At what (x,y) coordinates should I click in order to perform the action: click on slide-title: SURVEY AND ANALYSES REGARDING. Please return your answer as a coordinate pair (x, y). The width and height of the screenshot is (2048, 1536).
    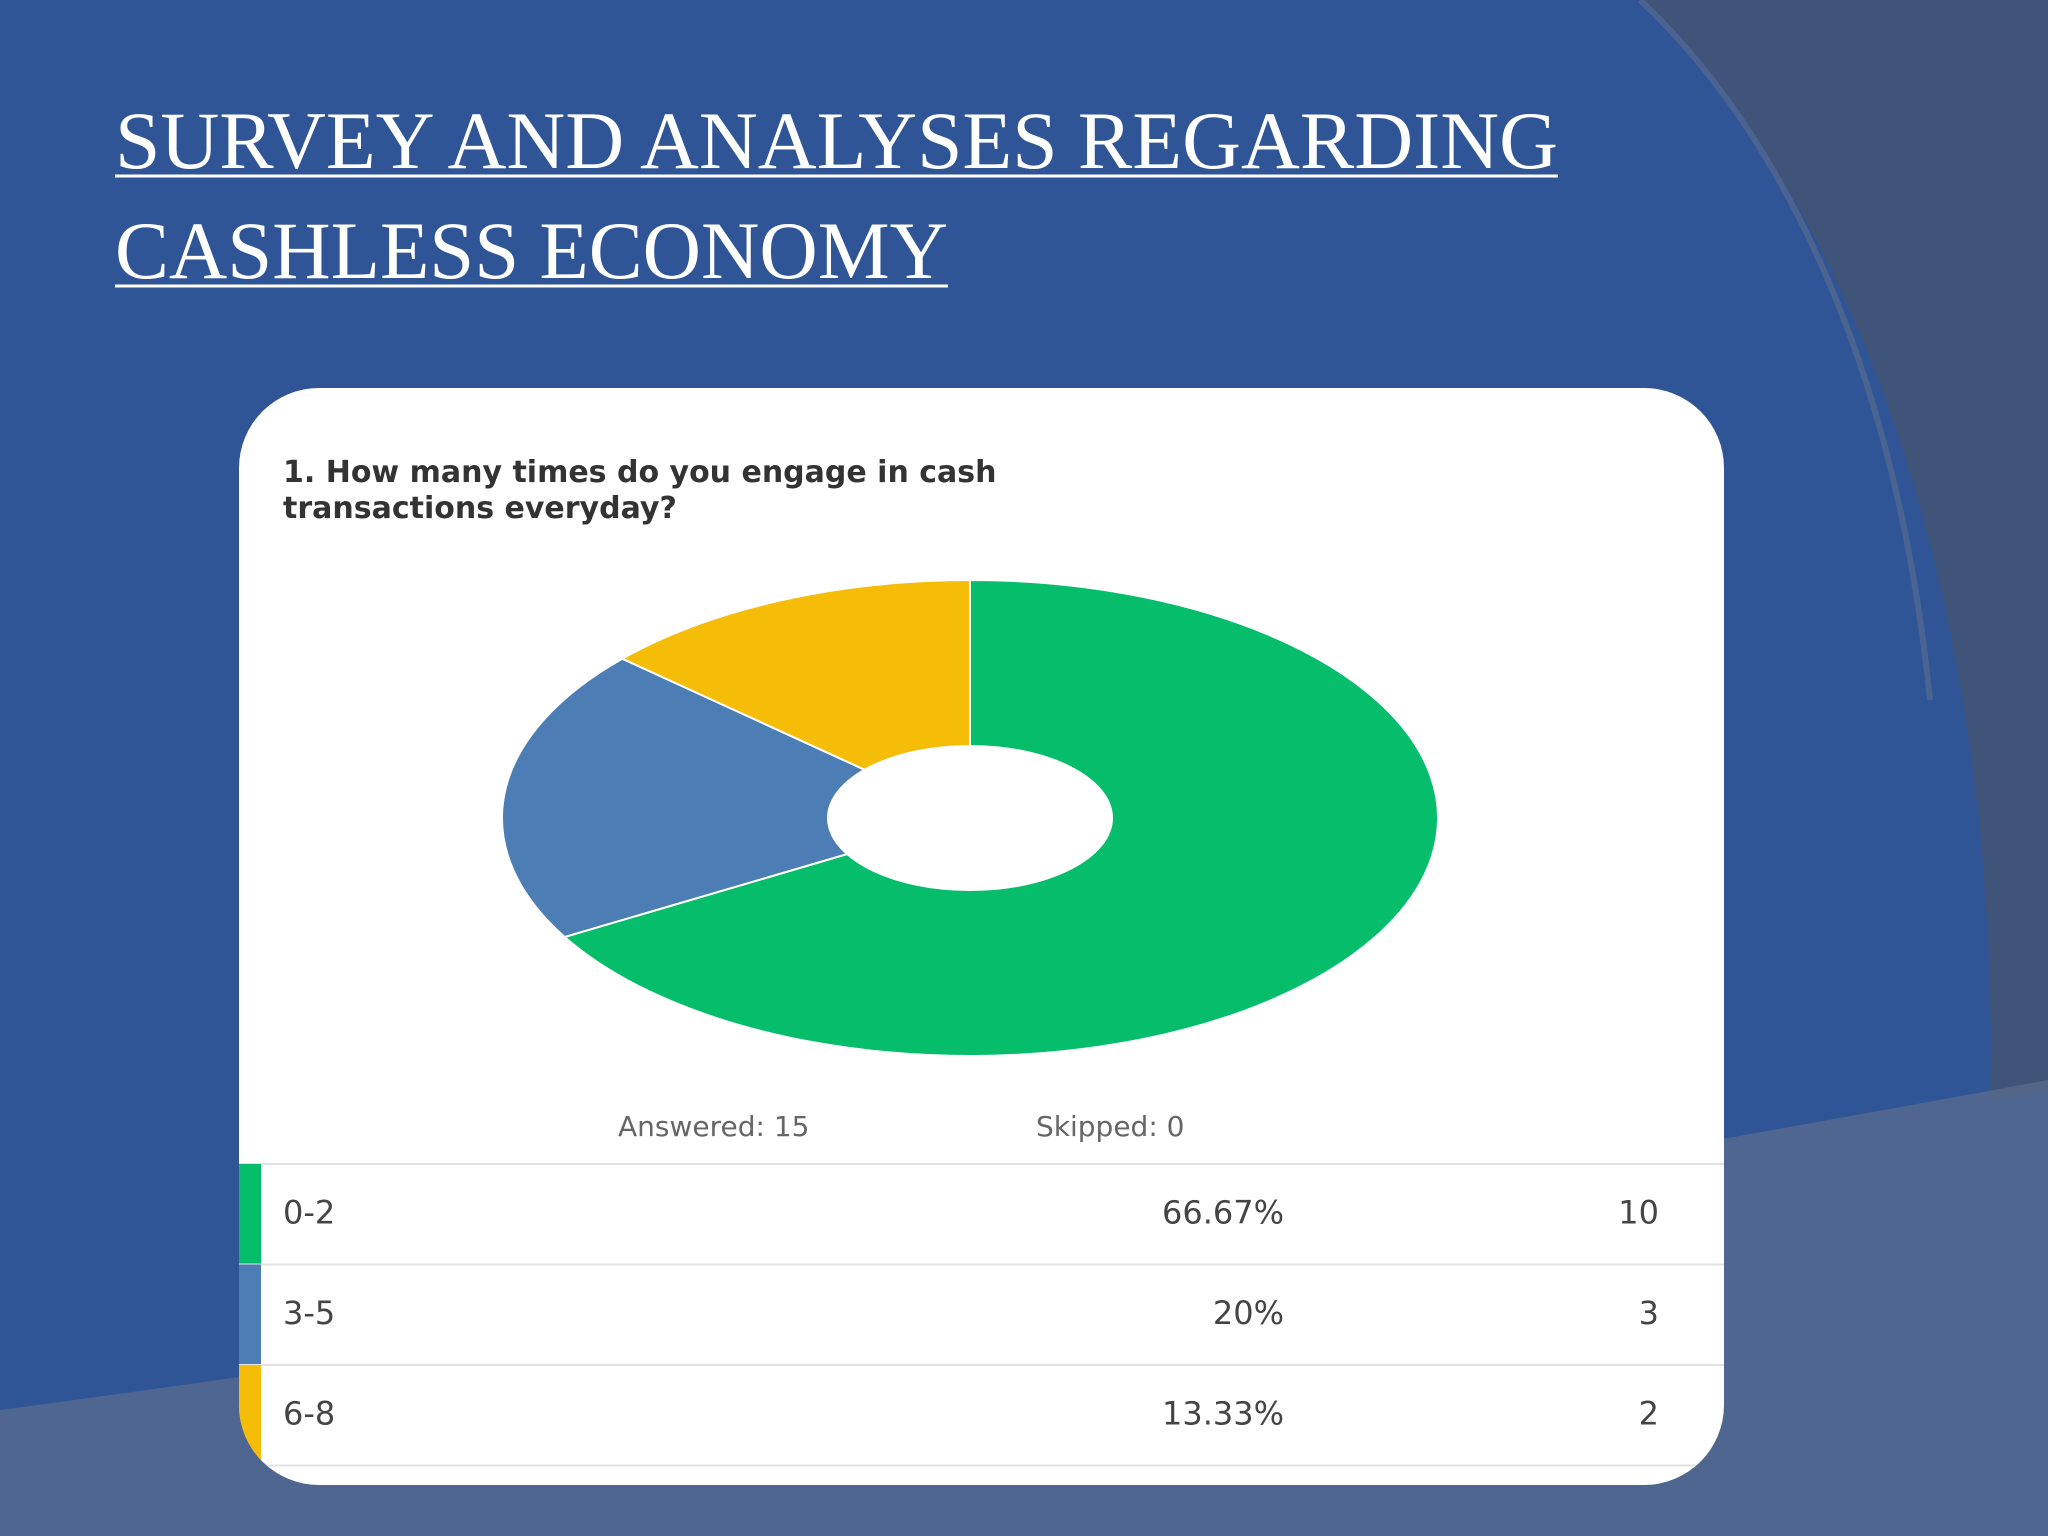
    Looking at the image, I should click on (836, 140).